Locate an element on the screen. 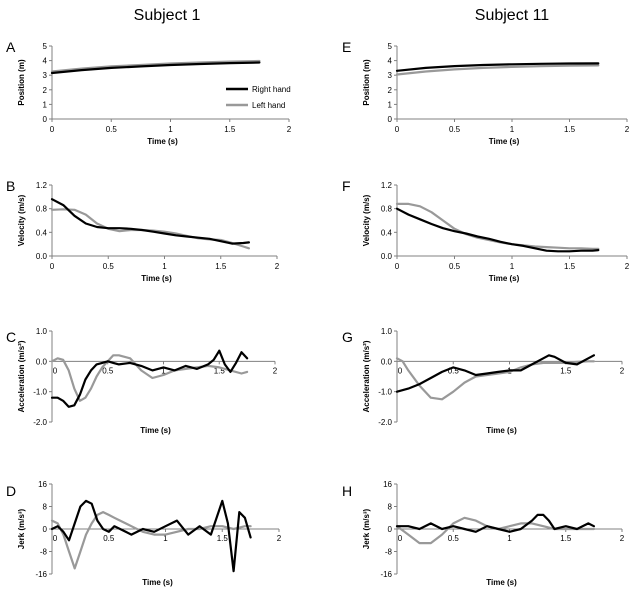 This screenshot has height=598, width=631. y-tick-label: 4 is located at coordinates (390, 61).